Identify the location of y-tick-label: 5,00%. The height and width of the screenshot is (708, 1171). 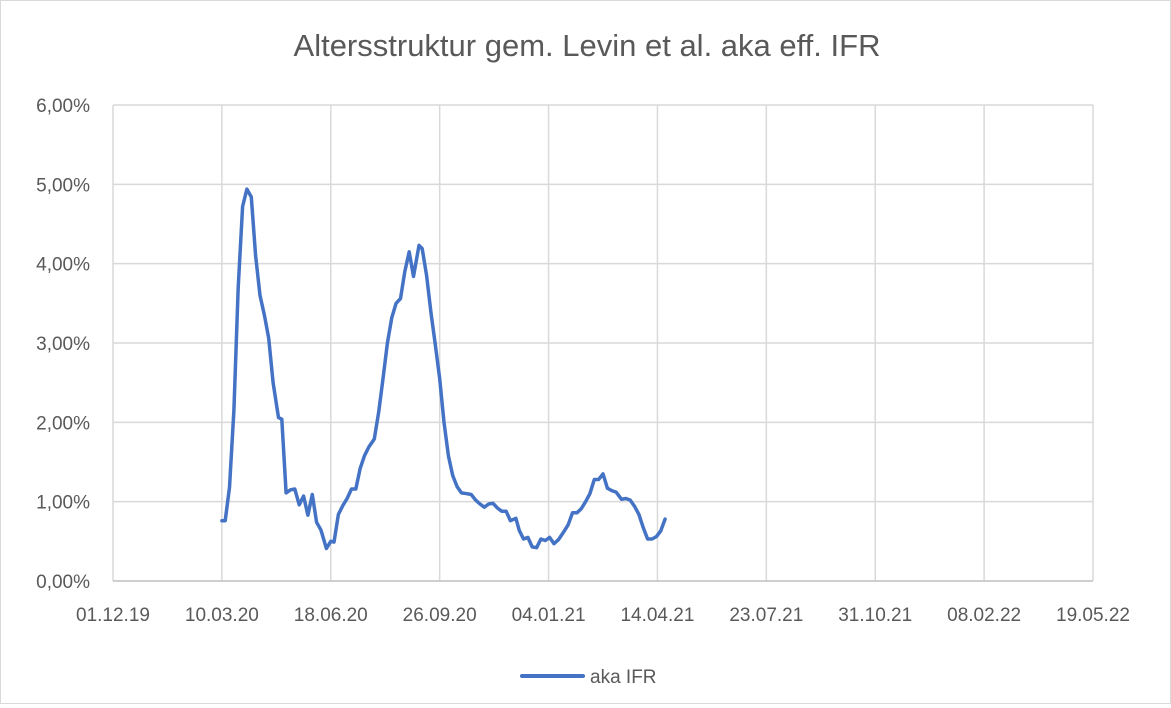
(63, 185).